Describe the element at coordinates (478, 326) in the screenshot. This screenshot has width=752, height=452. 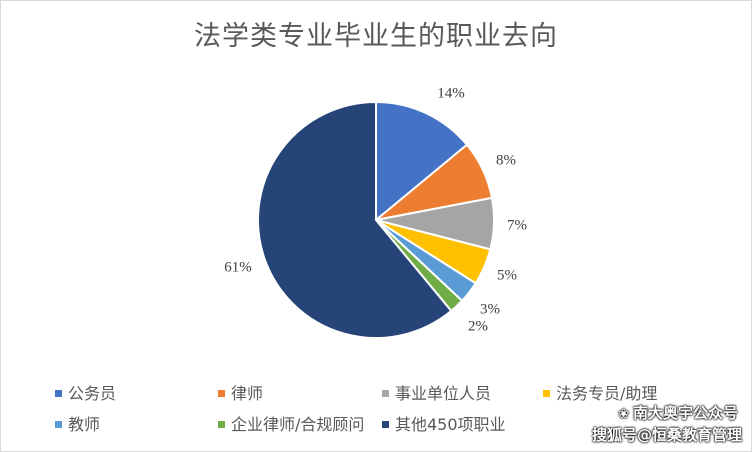
I see `pie-data-label: 2%` at that location.